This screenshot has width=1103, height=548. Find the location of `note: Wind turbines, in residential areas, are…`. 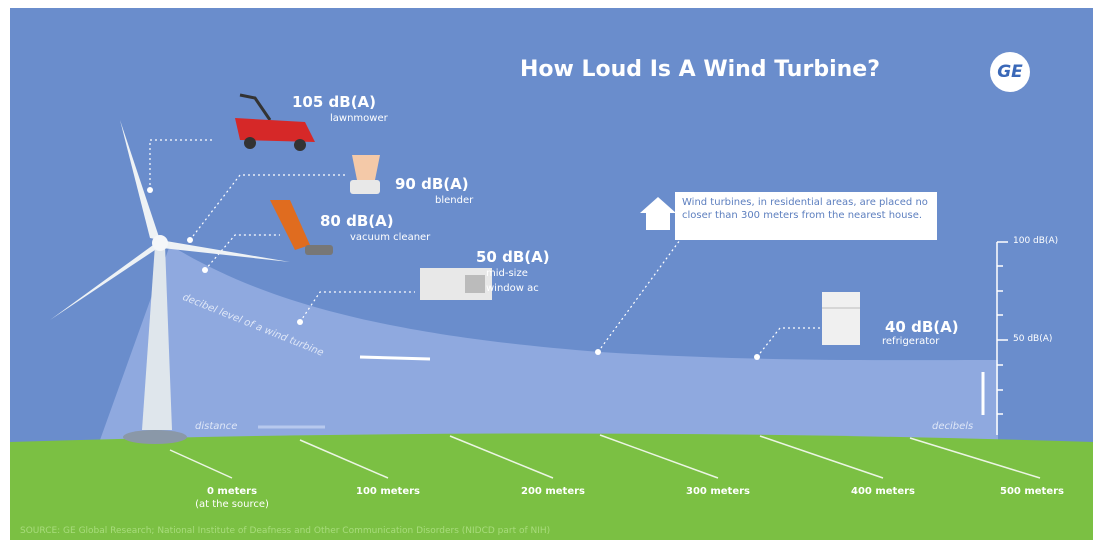

note: Wind turbines, in residential areas, are… is located at coordinates (805, 209).